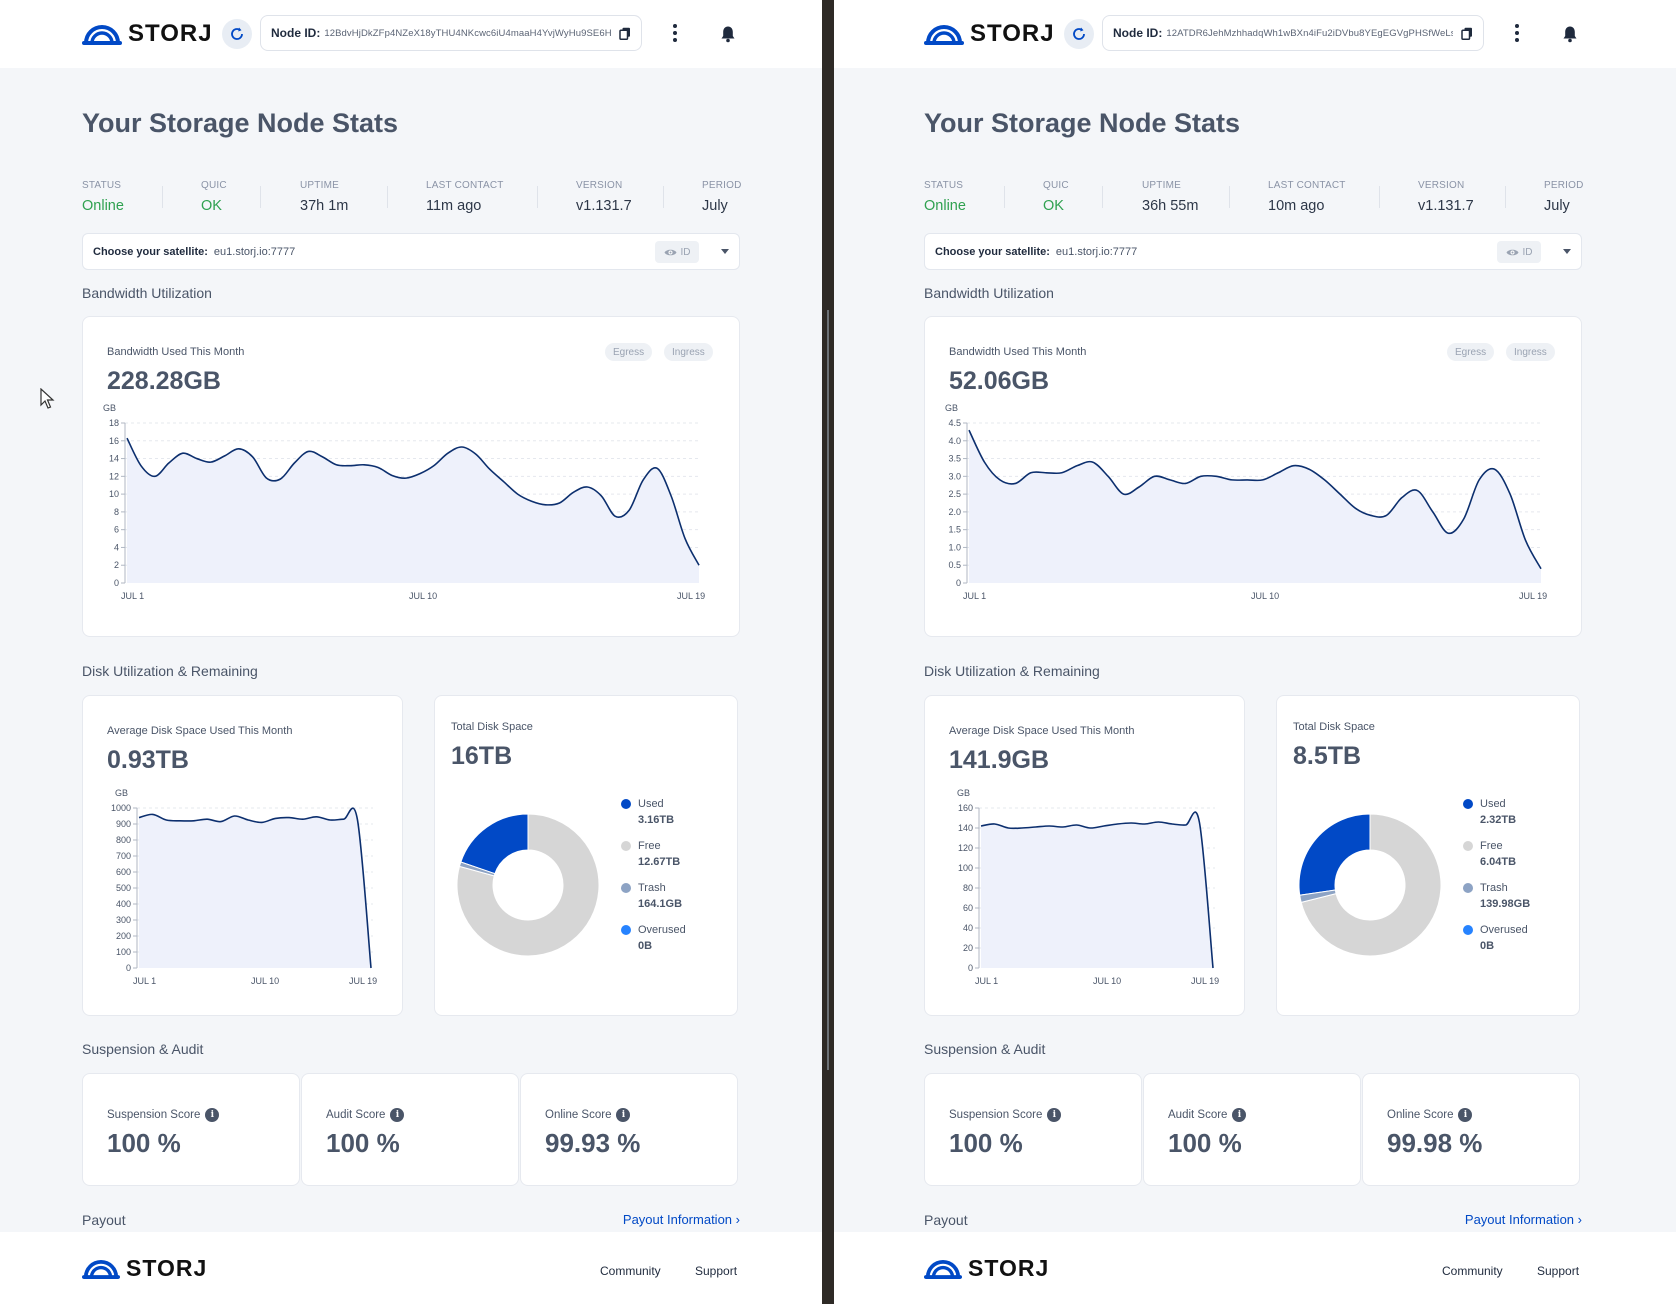 This screenshot has height=1304, width=1676. I want to click on payout-information-text: Payout Information, so click(1519, 1219).